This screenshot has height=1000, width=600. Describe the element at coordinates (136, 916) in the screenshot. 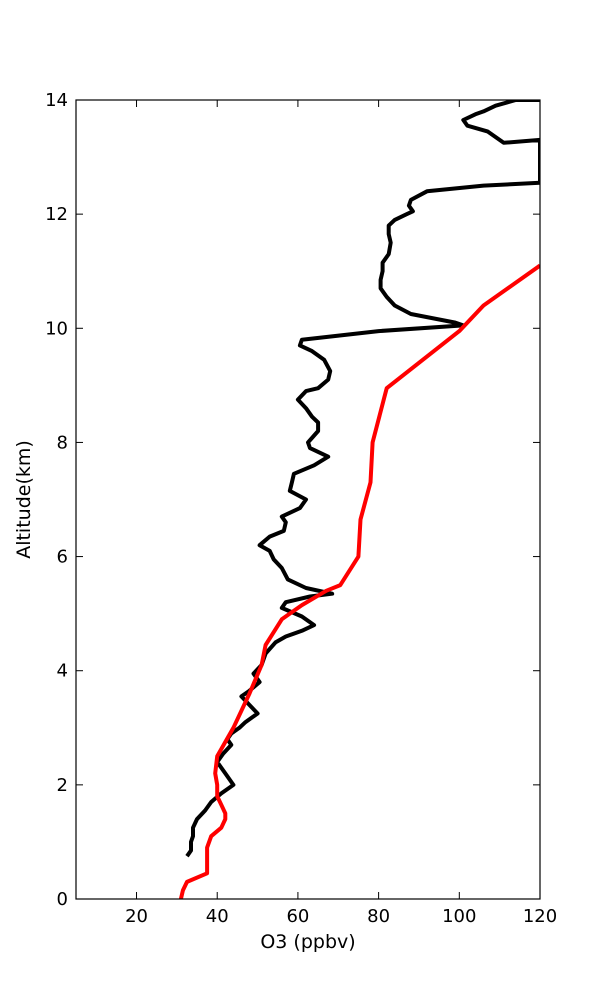

I see `x-tick-label: 20` at that location.